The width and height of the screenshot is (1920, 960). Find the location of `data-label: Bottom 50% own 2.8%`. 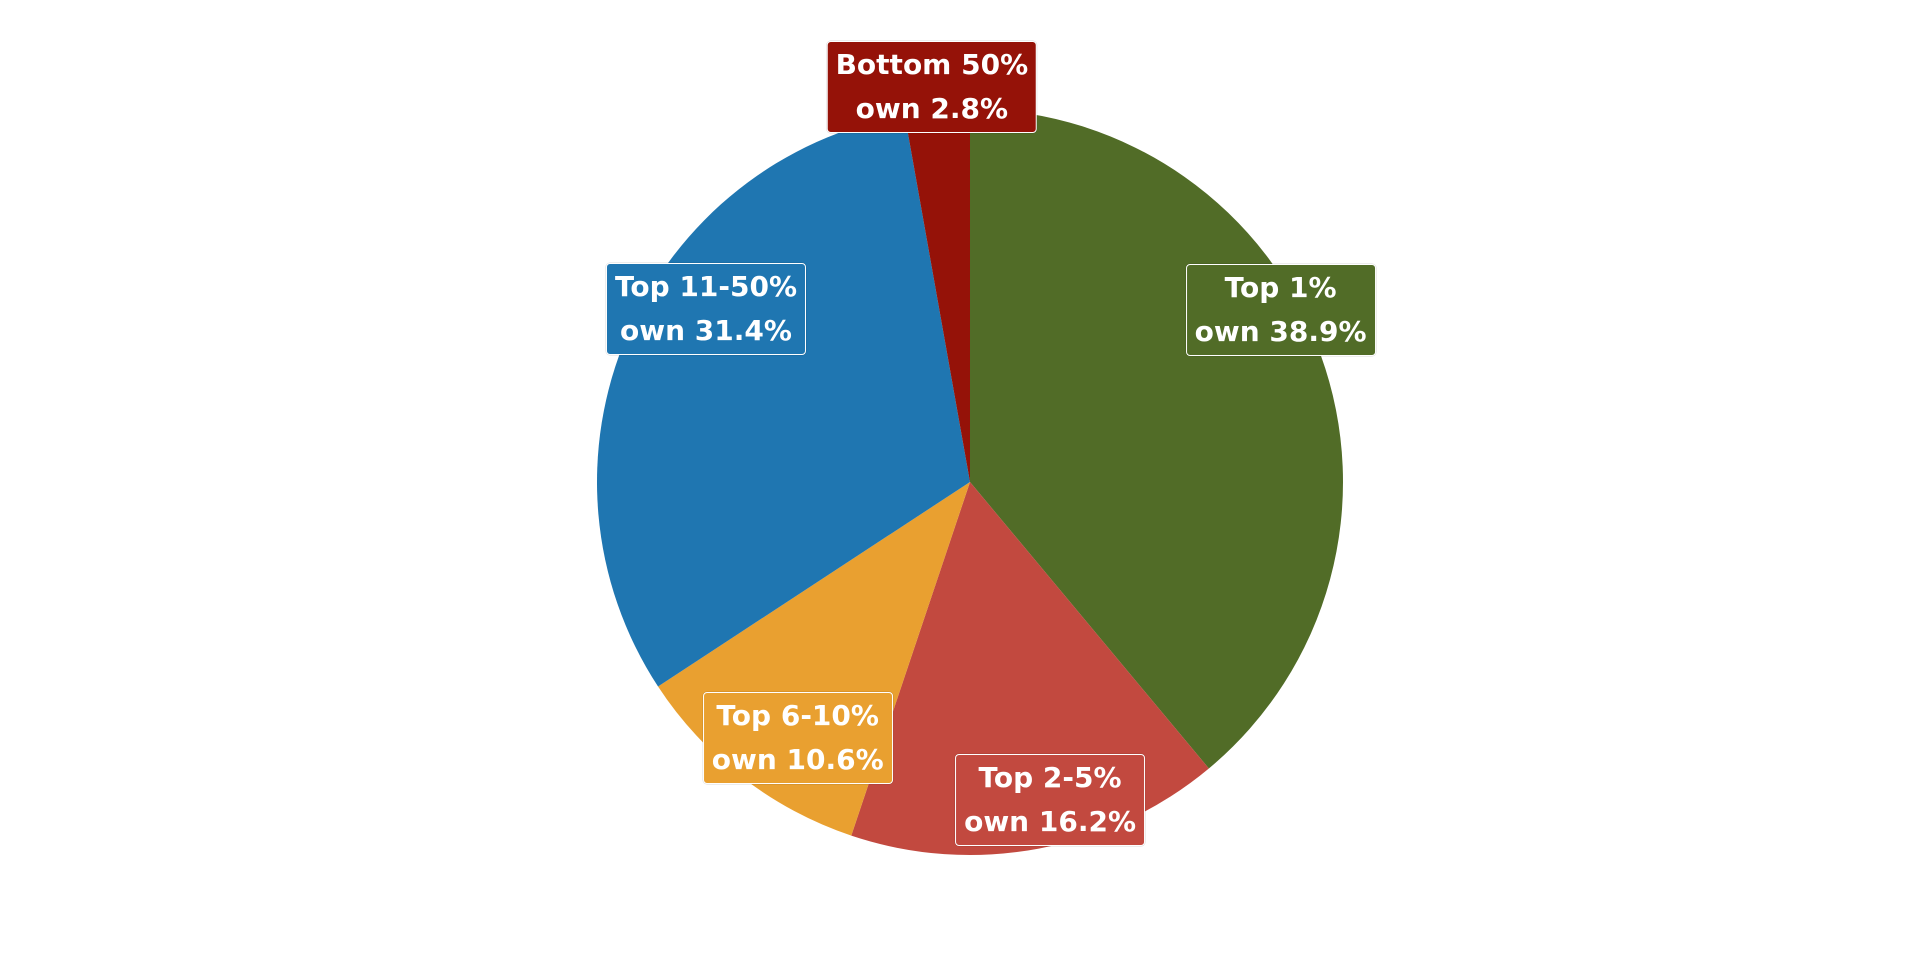

data-label: Bottom 50% own 2.8% is located at coordinates (932, 86).